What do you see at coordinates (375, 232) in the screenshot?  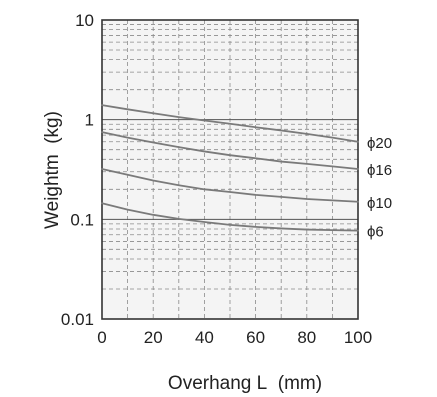 I see `series-label: ϕ6` at bounding box center [375, 232].